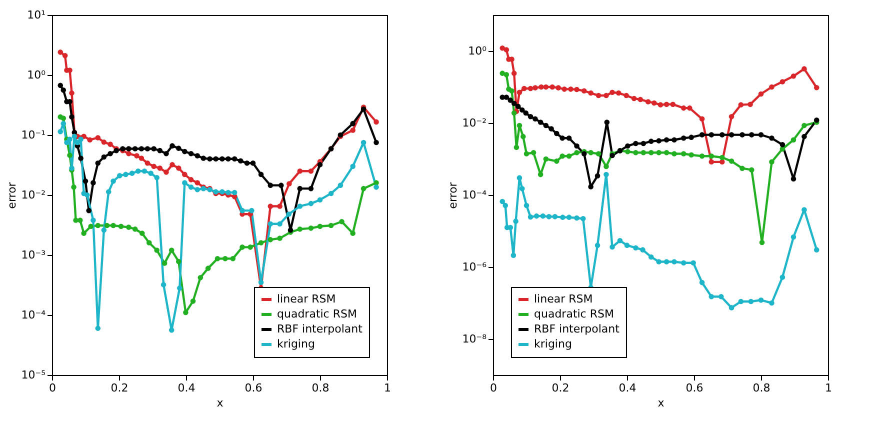 This screenshot has height=424, width=879. I want to click on x-tick-label: 0.4, so click(627, 388).